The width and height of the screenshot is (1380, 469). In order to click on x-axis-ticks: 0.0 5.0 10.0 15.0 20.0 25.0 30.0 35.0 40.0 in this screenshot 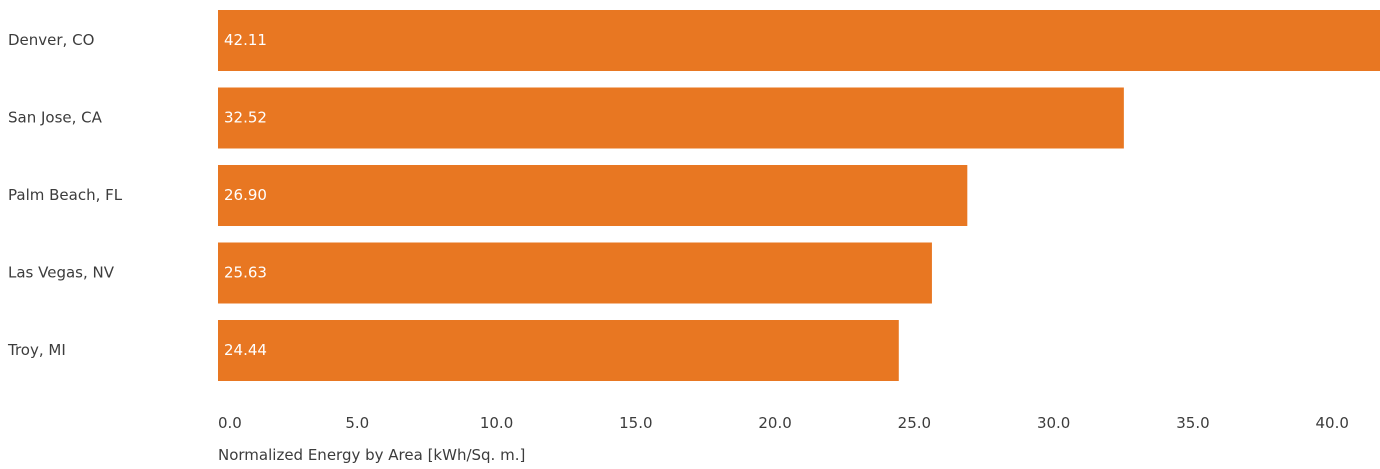, I will do `click(783, 423)`.